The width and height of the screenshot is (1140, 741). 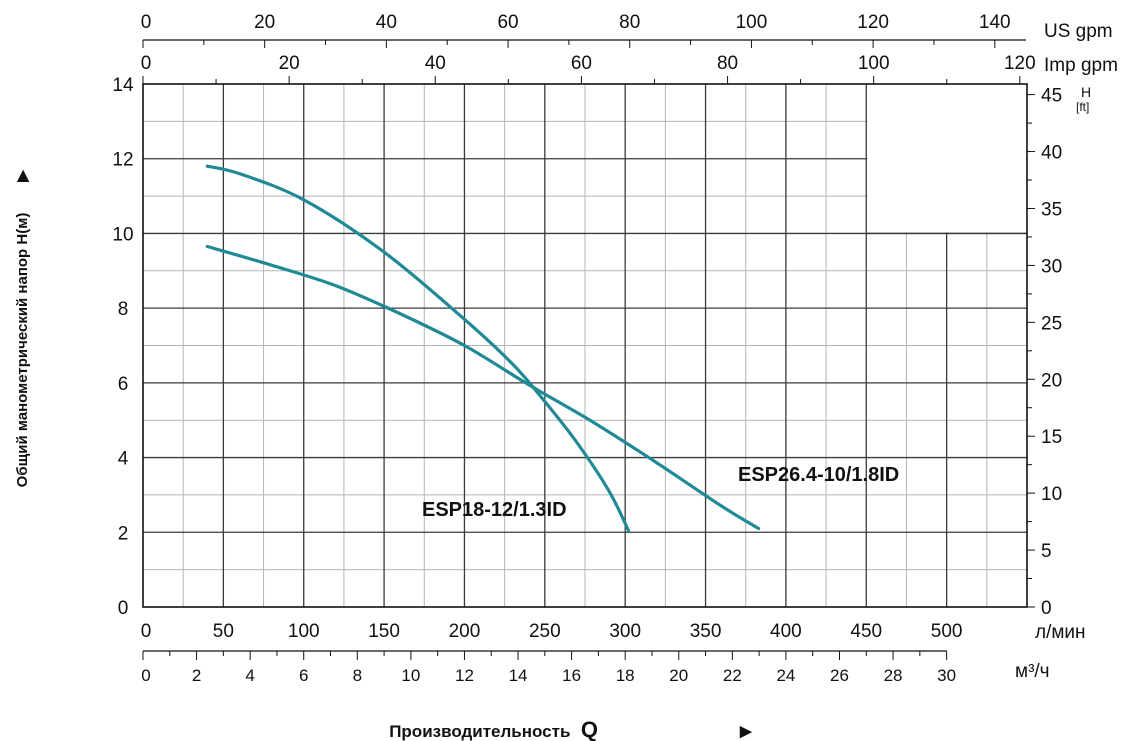 What do you see at coordinates (518, 675) in the screenshot?
I see `m3h-tick-label: 14` at bounding box center [518, 675].